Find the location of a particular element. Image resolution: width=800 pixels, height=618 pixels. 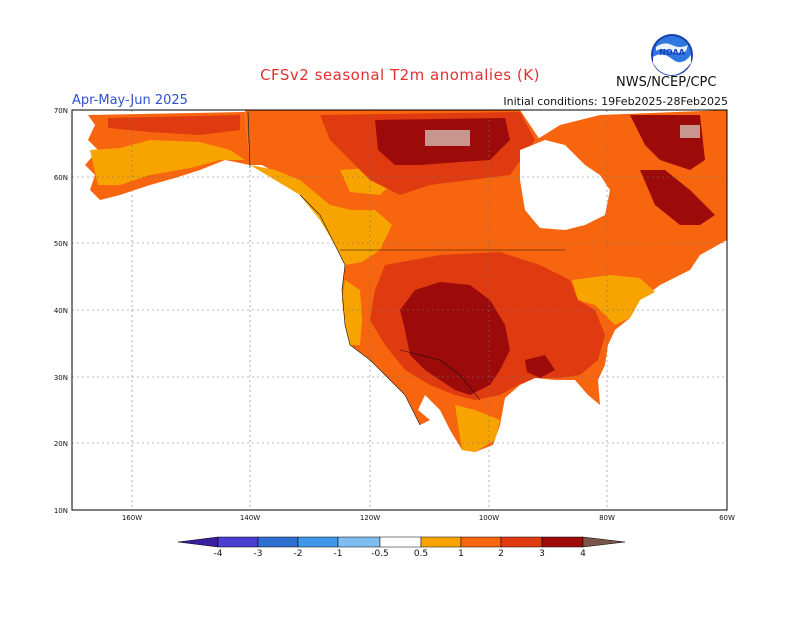

cb-label-3: 3 is located at coordinates (542, 554).